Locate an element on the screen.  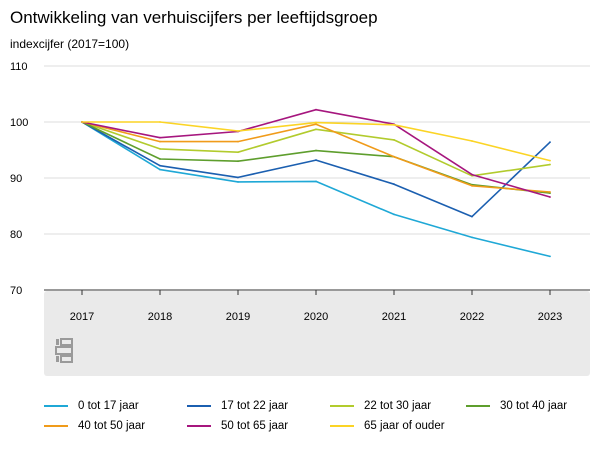
legend-item: 40 tot 50 jaar is located at coordinates (94, 426).